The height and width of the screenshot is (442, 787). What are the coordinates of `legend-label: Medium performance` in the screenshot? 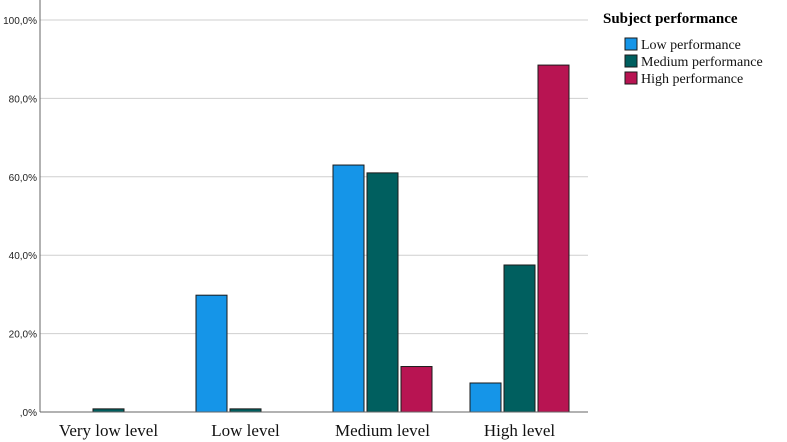 It's located at (702, 62).